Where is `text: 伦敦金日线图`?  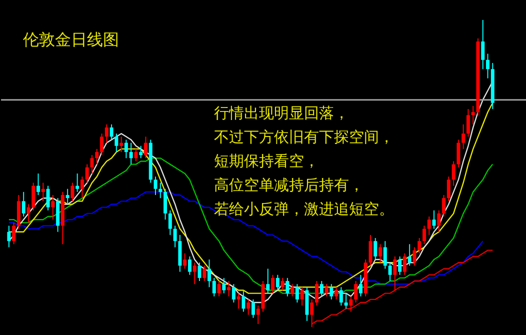 text: 伦敦金日线图 is located at coordinates (71, 39).